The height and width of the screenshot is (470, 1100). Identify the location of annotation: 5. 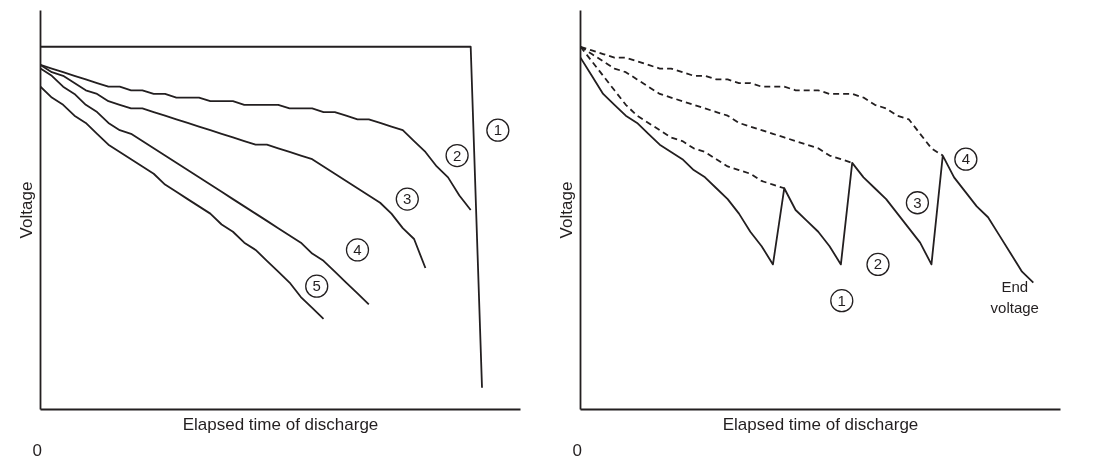
(316, 286).